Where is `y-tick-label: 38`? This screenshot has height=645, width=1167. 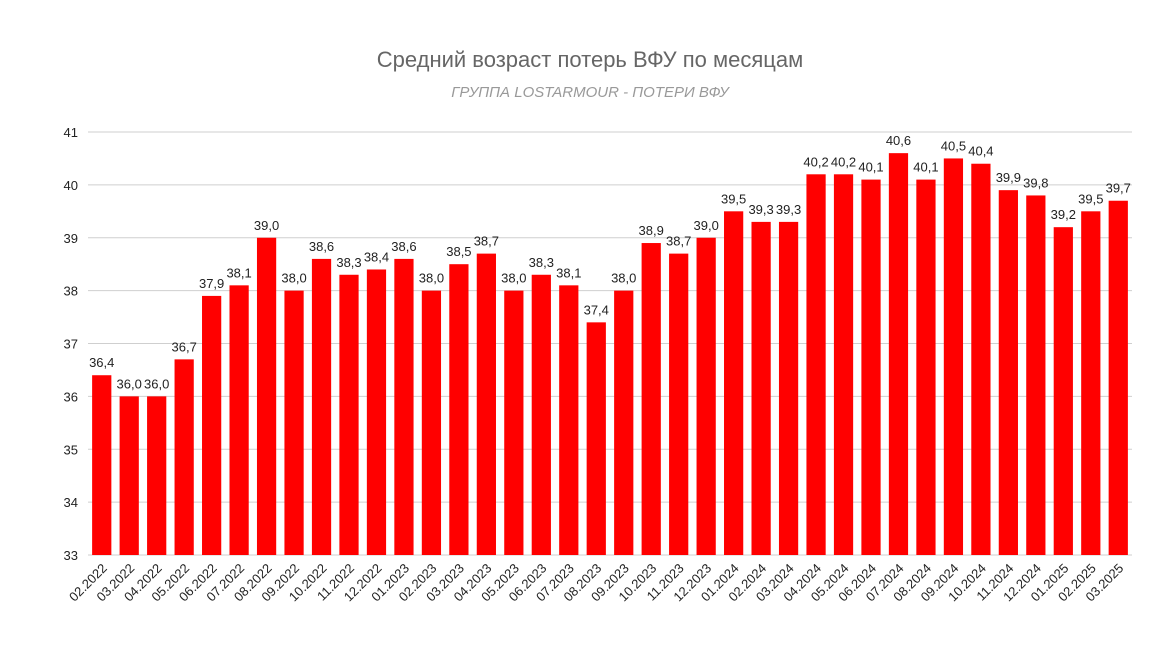 y-tick-label: 38 is located at coordinates (71, 291).